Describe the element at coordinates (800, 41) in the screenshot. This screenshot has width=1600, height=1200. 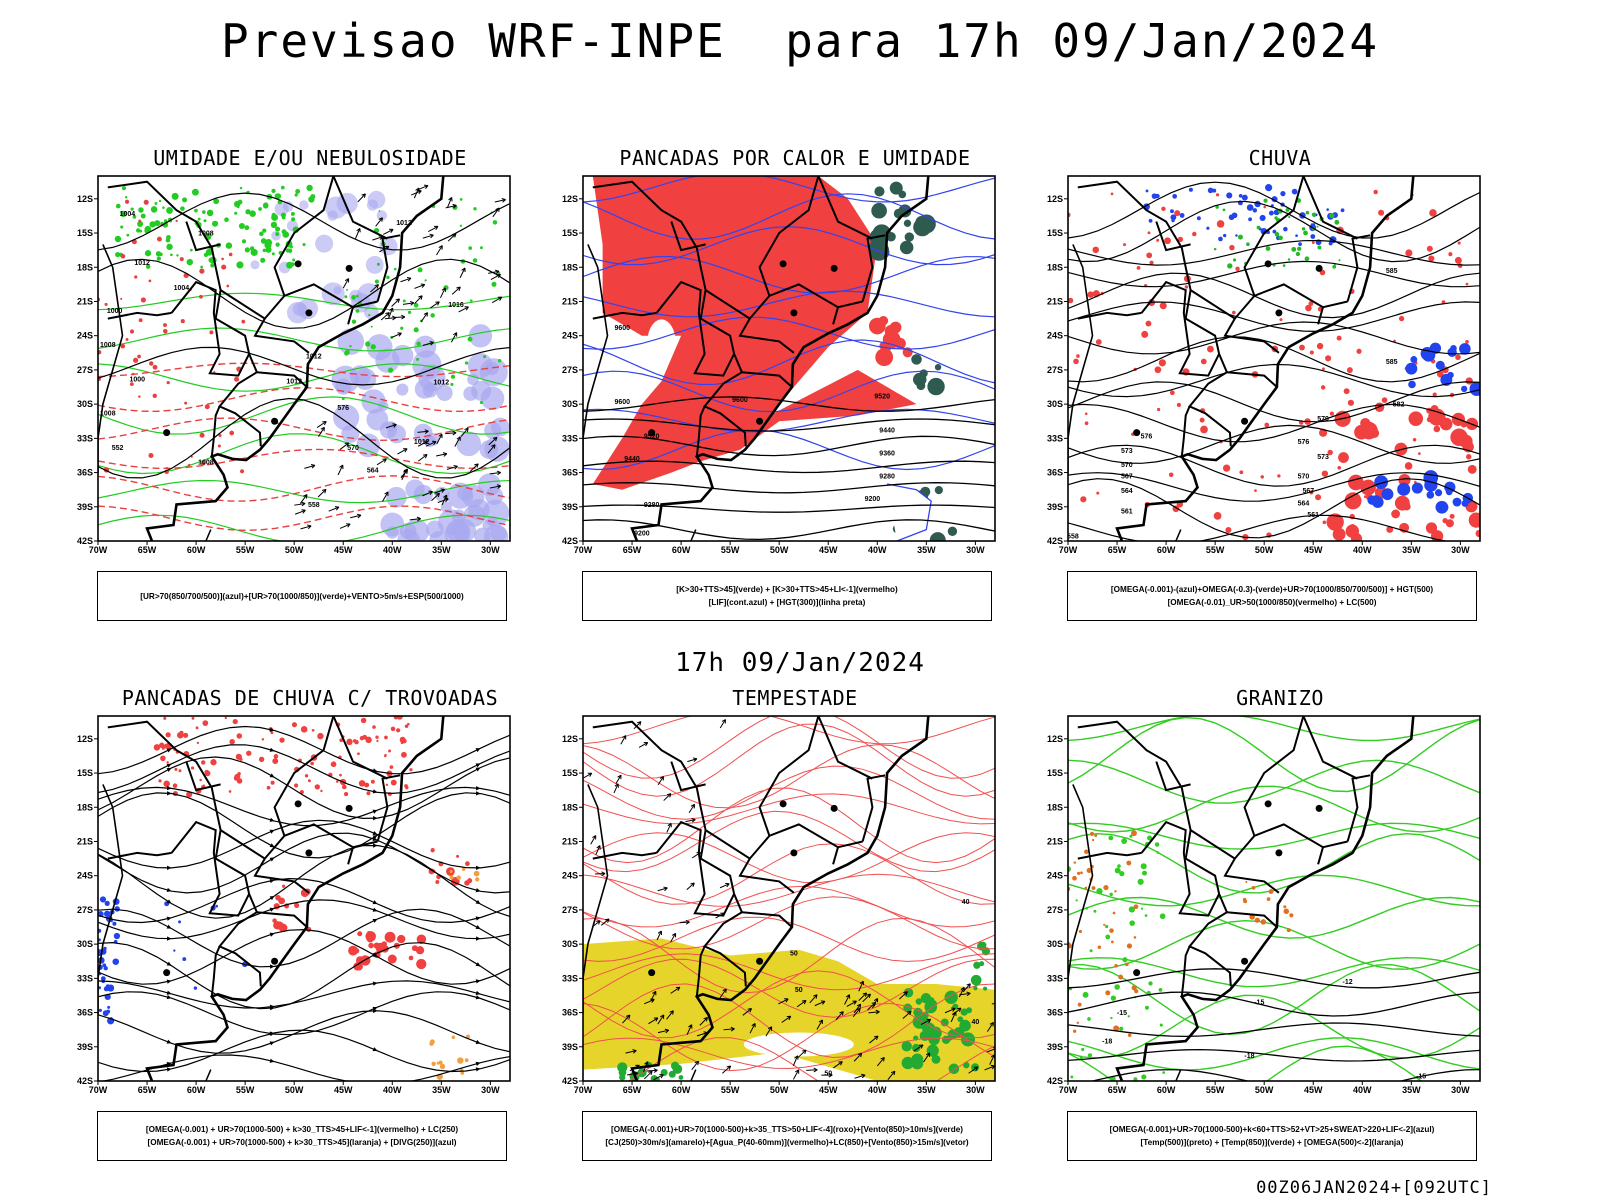
I see `main-title: Previsao WRF-INPE para 17h 09/Jan/2024` at that location.